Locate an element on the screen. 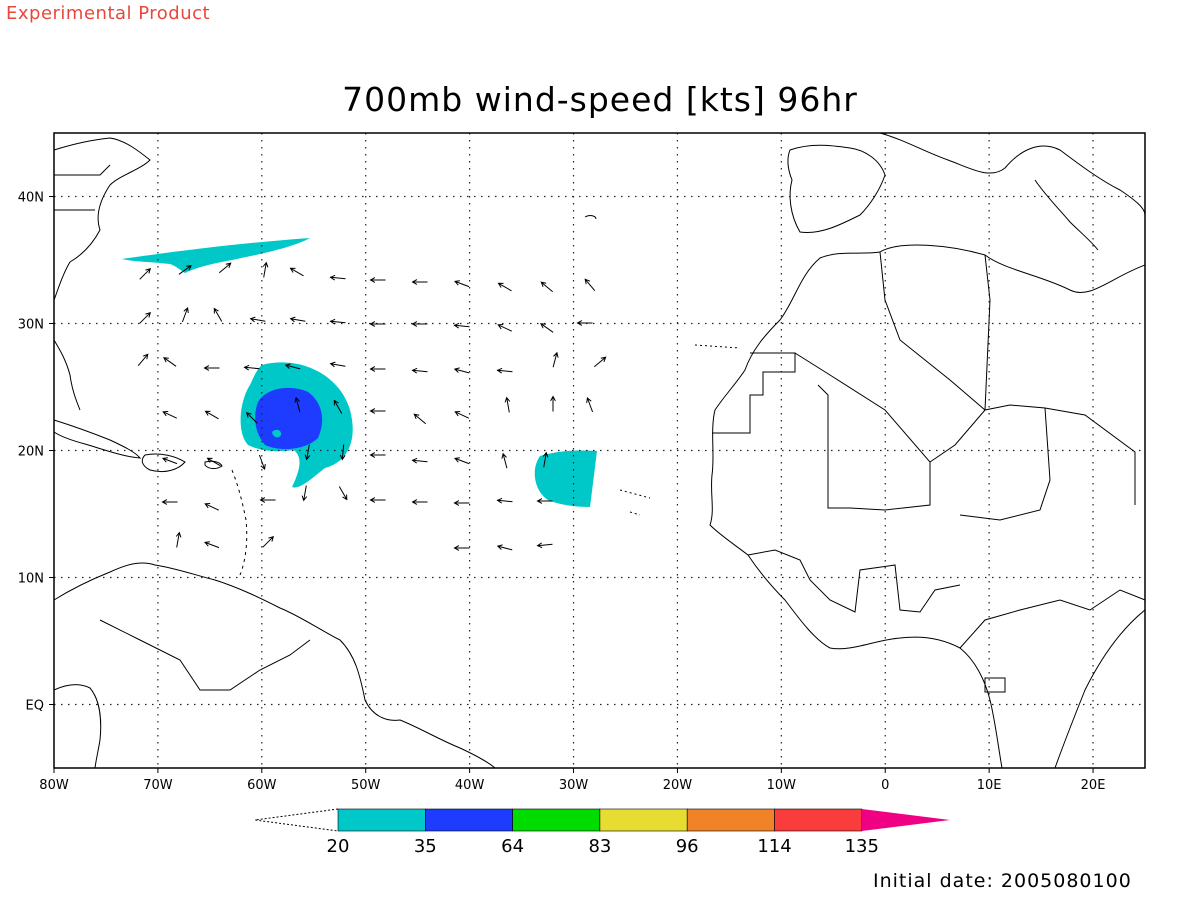 Image resolution: width=1200 pixels, height=900 pixels. colorbar-label: 64 is located at coordinates (512, 846).